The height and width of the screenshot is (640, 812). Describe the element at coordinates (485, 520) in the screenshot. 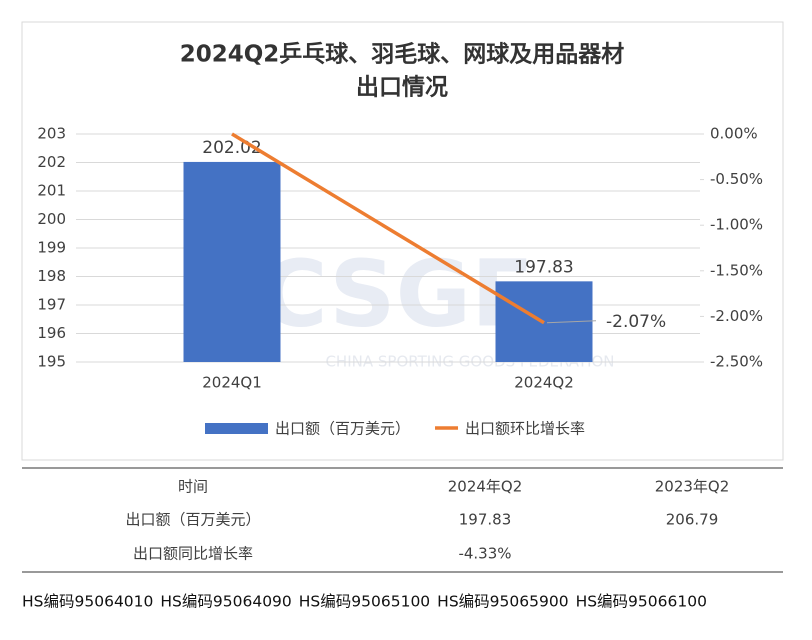

I see `table-cell: 197.83` at that location.